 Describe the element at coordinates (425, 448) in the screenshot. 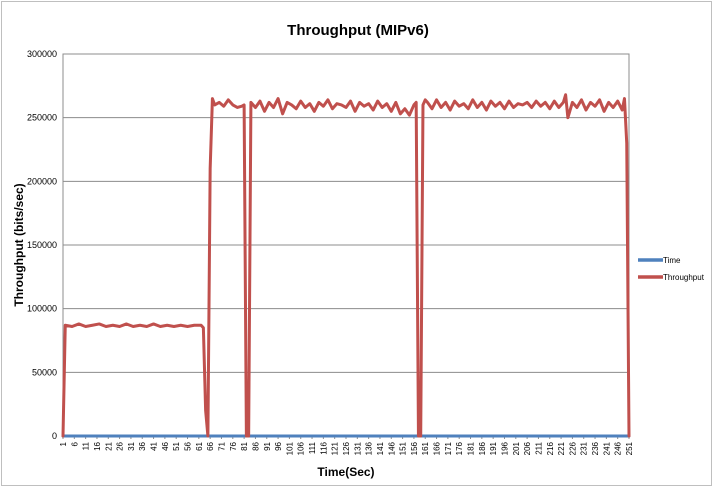

I see `x-tick-label: 161` at that location.